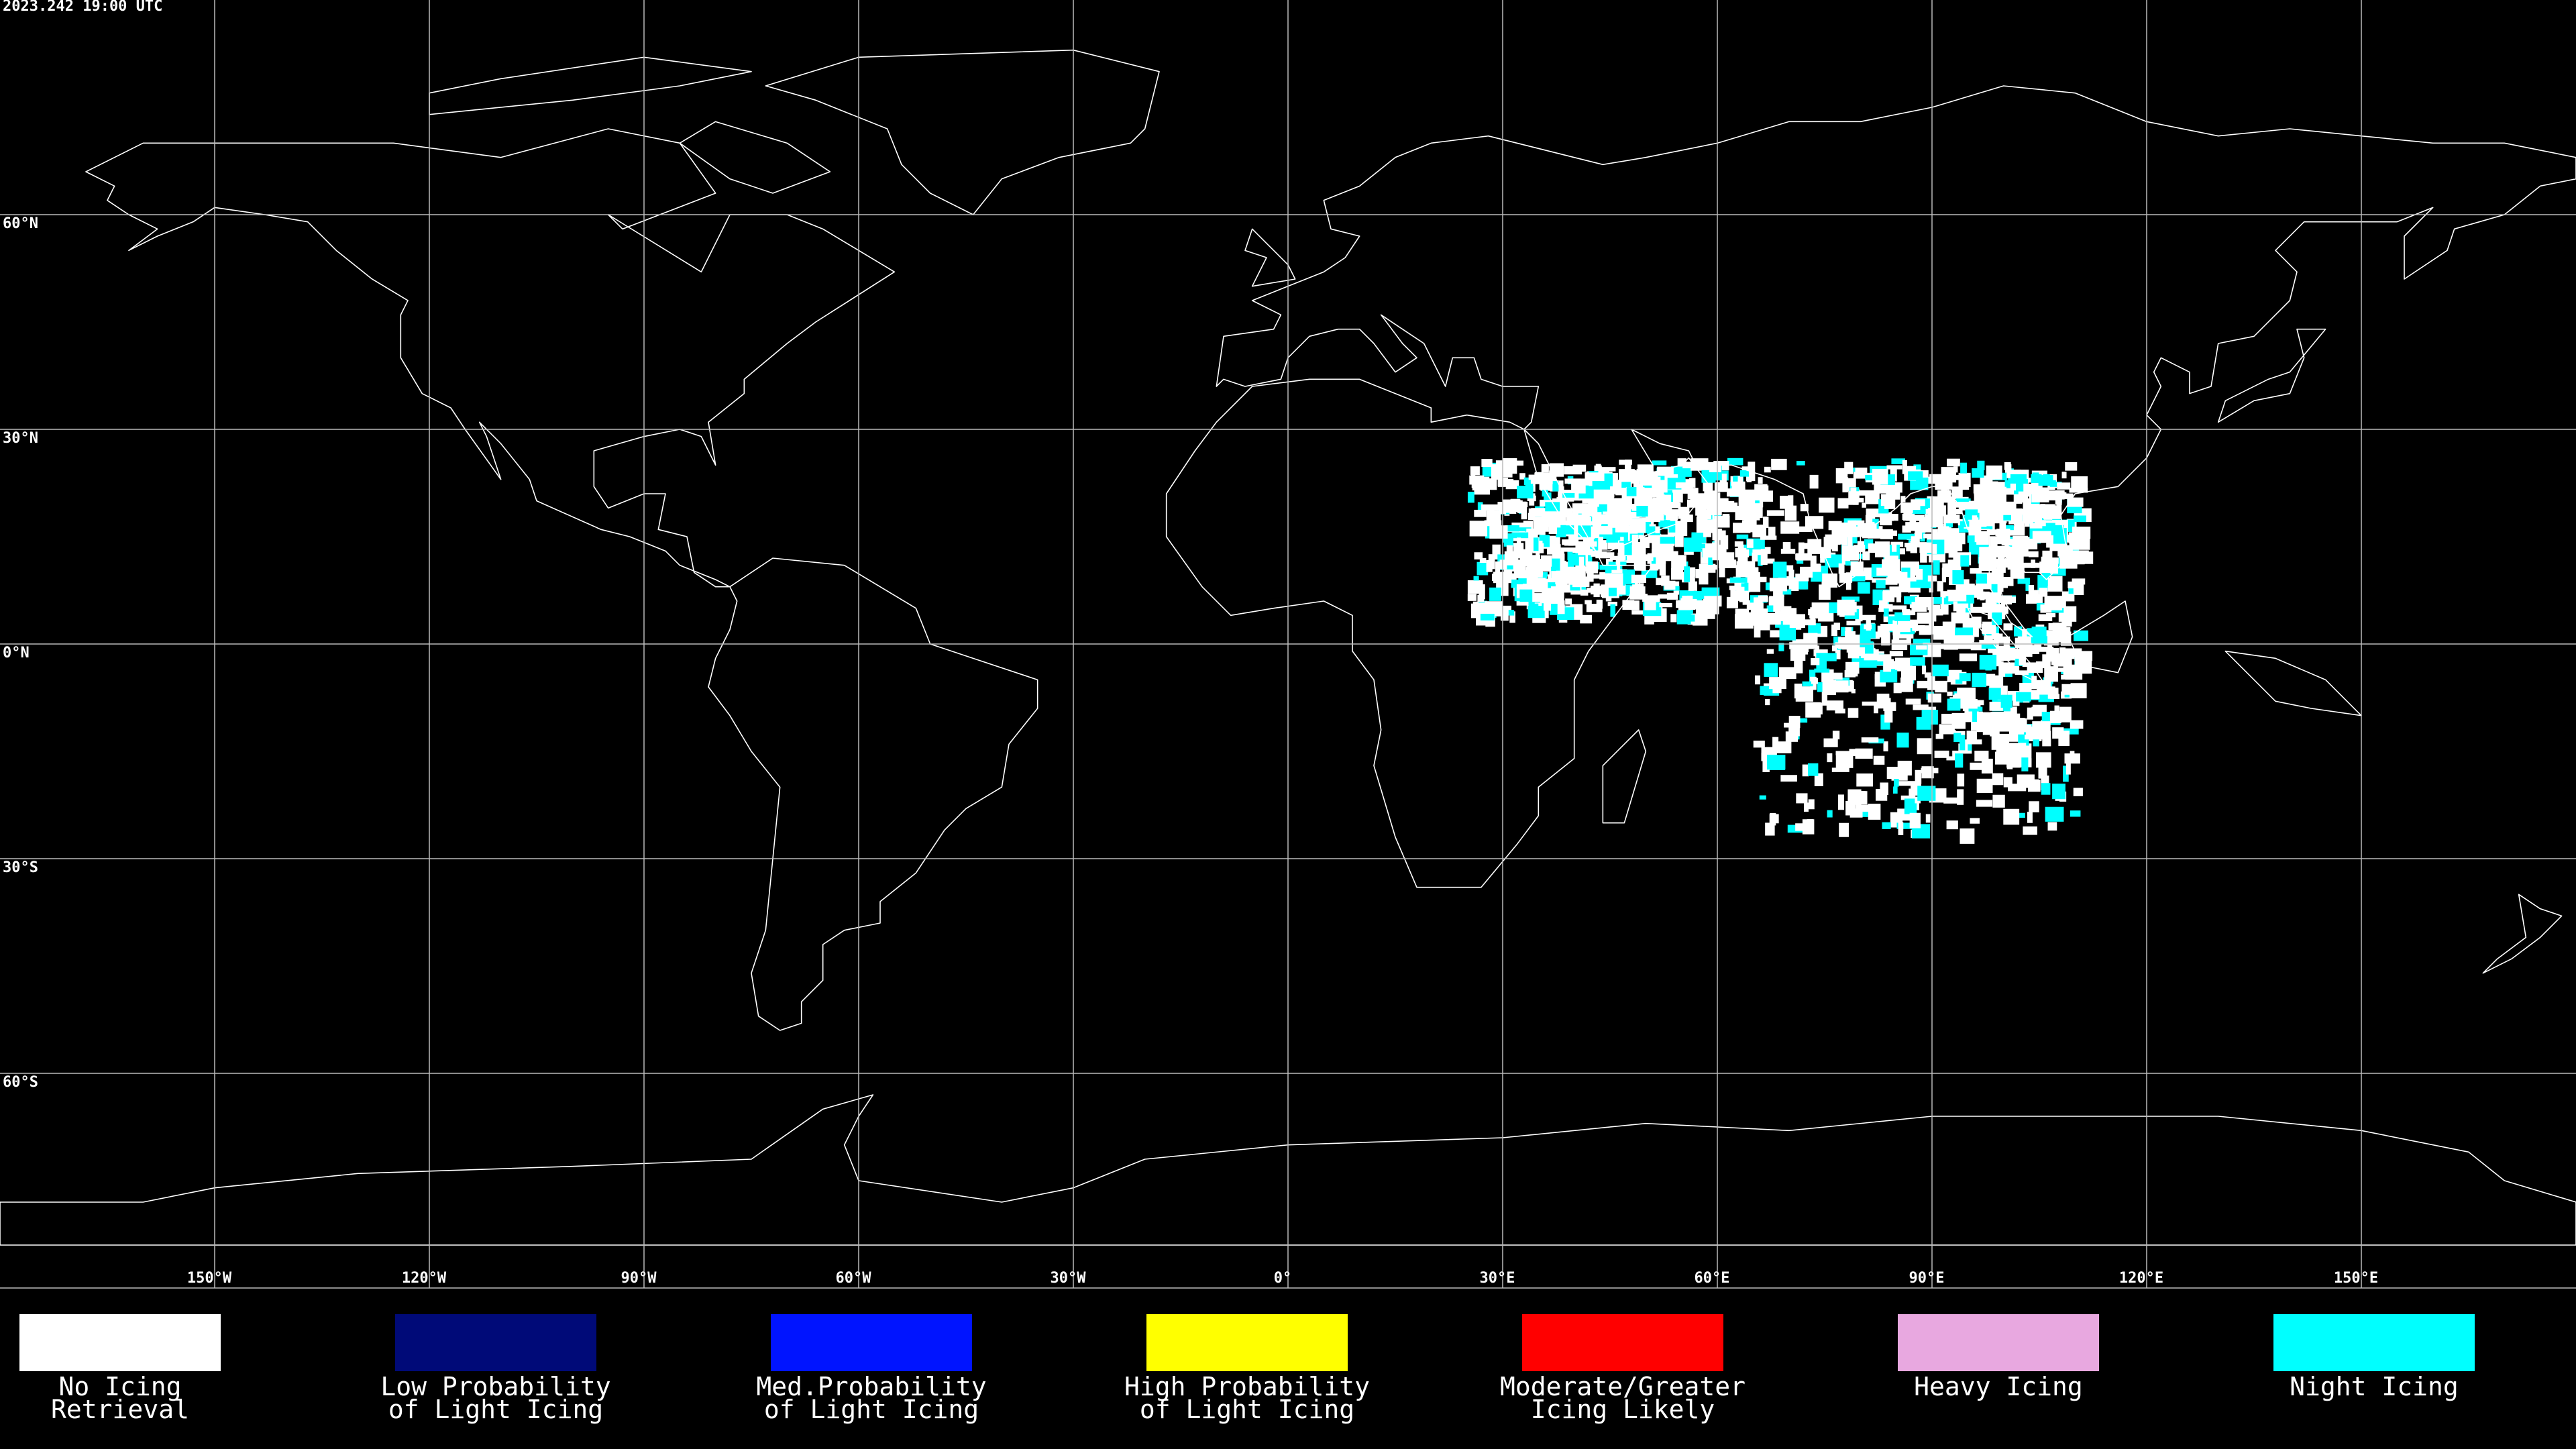  I want to click on legend-label: Retrieval, so click(120, 1409).